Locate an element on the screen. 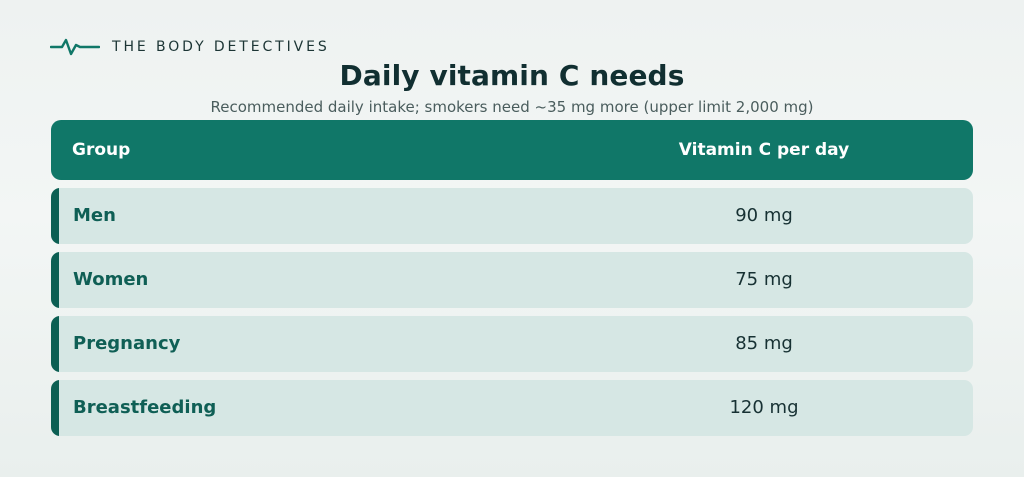 Image resolution: width=1024 pixels, height=477 pixels. vitamin-c-cell: 120 mg is located at coordinates (764, 407).